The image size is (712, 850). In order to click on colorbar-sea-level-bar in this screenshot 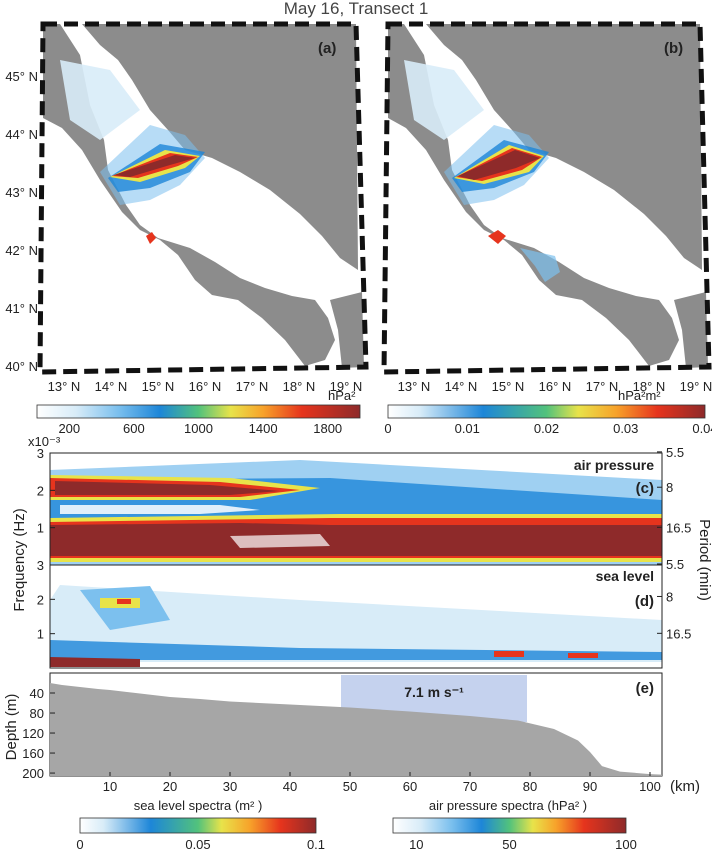, I will do `click(198, 825)`.